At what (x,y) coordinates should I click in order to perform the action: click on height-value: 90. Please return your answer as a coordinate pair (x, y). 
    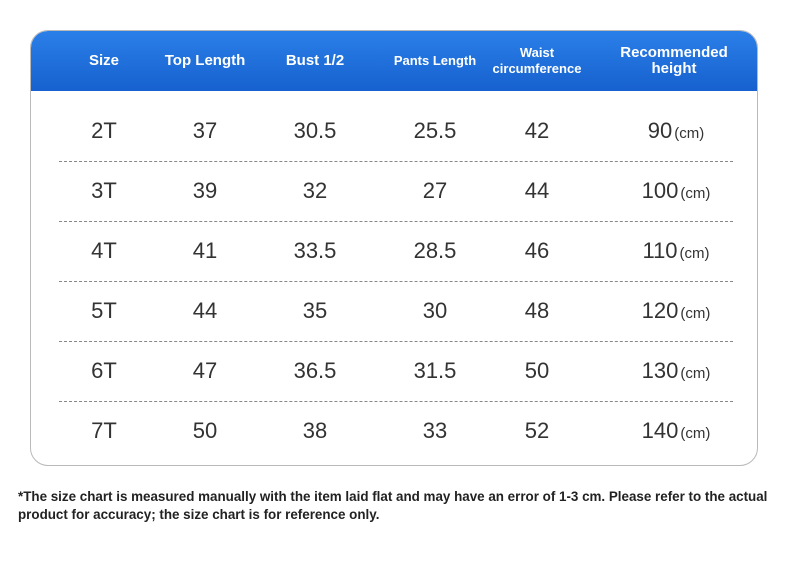
    Looking at the image, I should click on (660, 130).